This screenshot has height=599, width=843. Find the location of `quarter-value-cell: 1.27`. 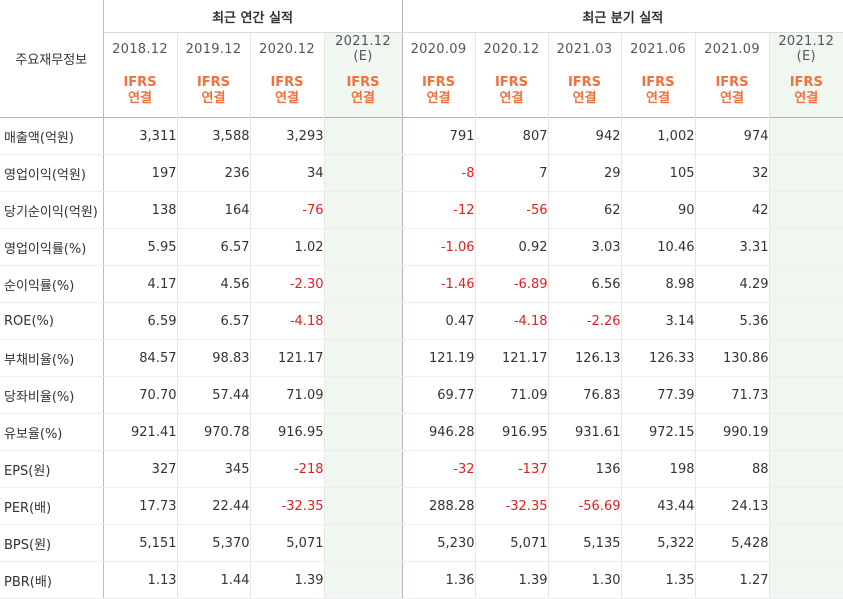

quarter-value-cell: 1.27 is located at coordinates (732, 580).